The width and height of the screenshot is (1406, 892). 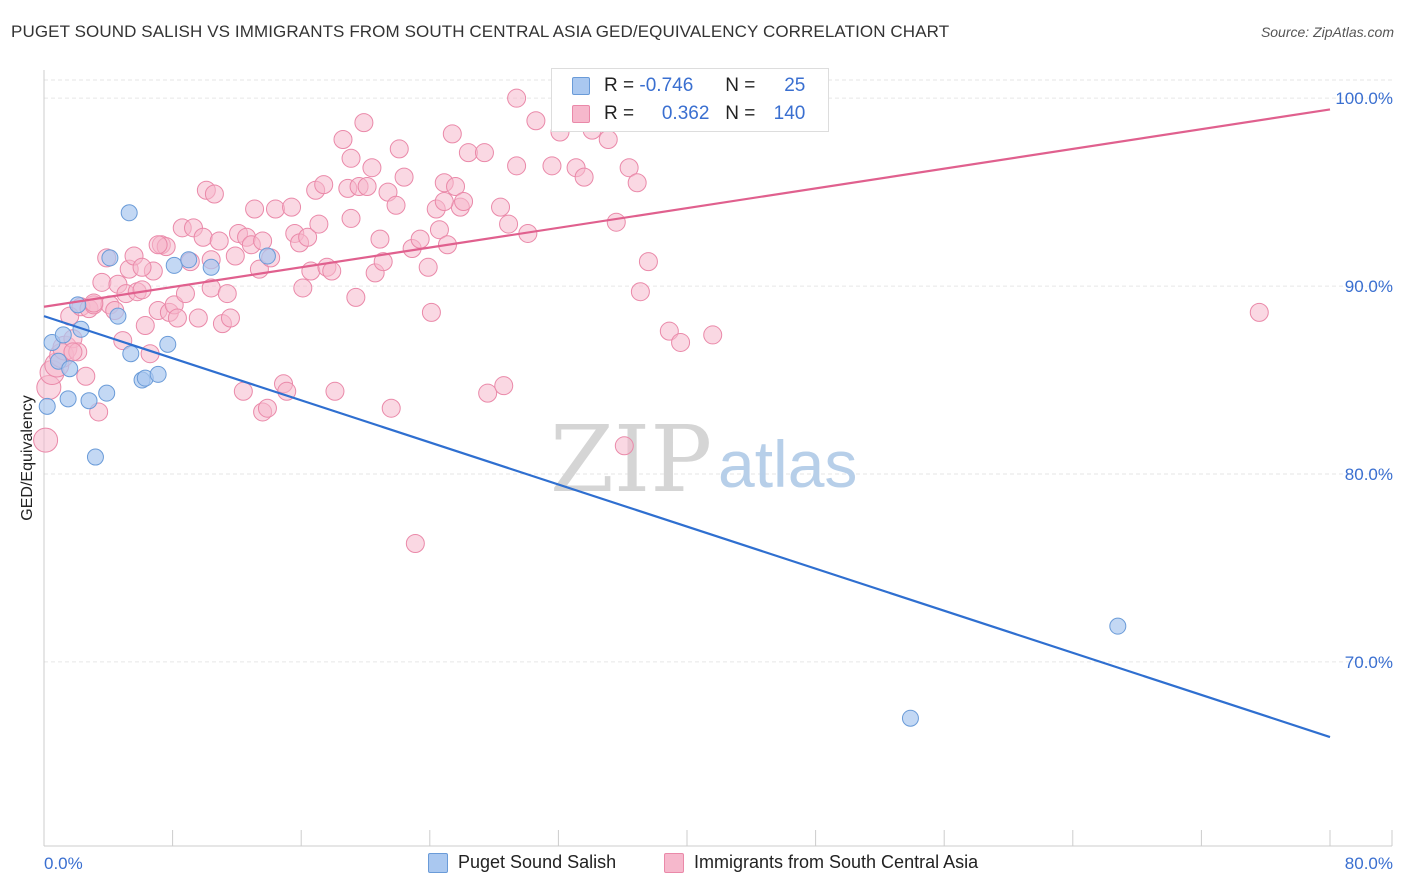 What do you see at coordinates (703, 459) in the screenshot?
I see `watermark: ZIP atlas` at bounding box center [703, 459].